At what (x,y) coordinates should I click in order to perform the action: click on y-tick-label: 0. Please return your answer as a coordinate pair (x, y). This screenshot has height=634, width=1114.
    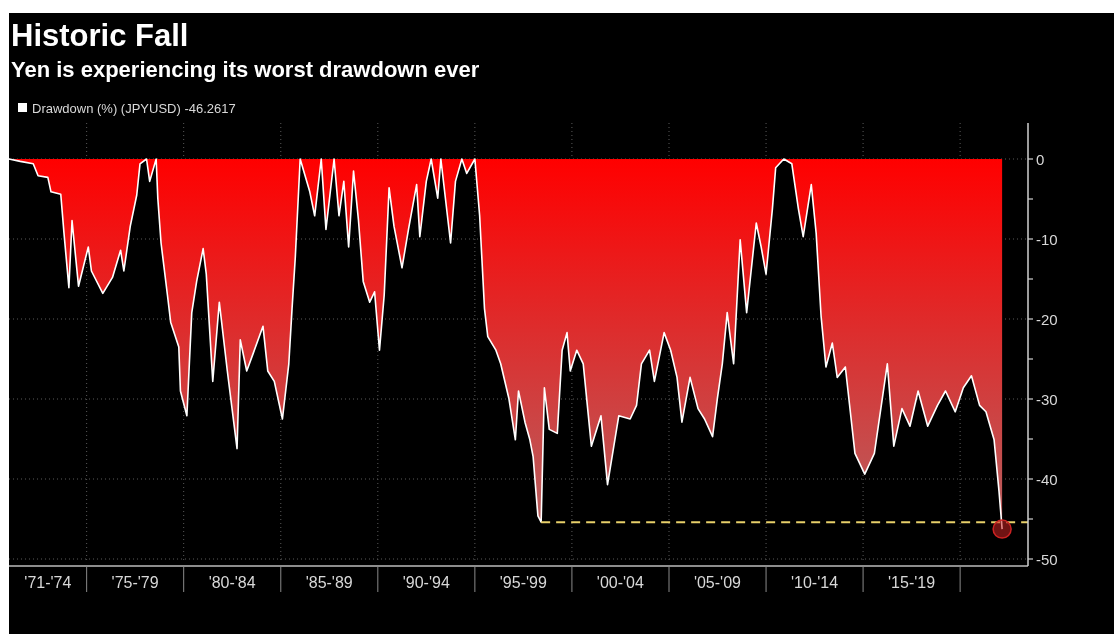
    Looking at the image, I should click on (1040, 159).